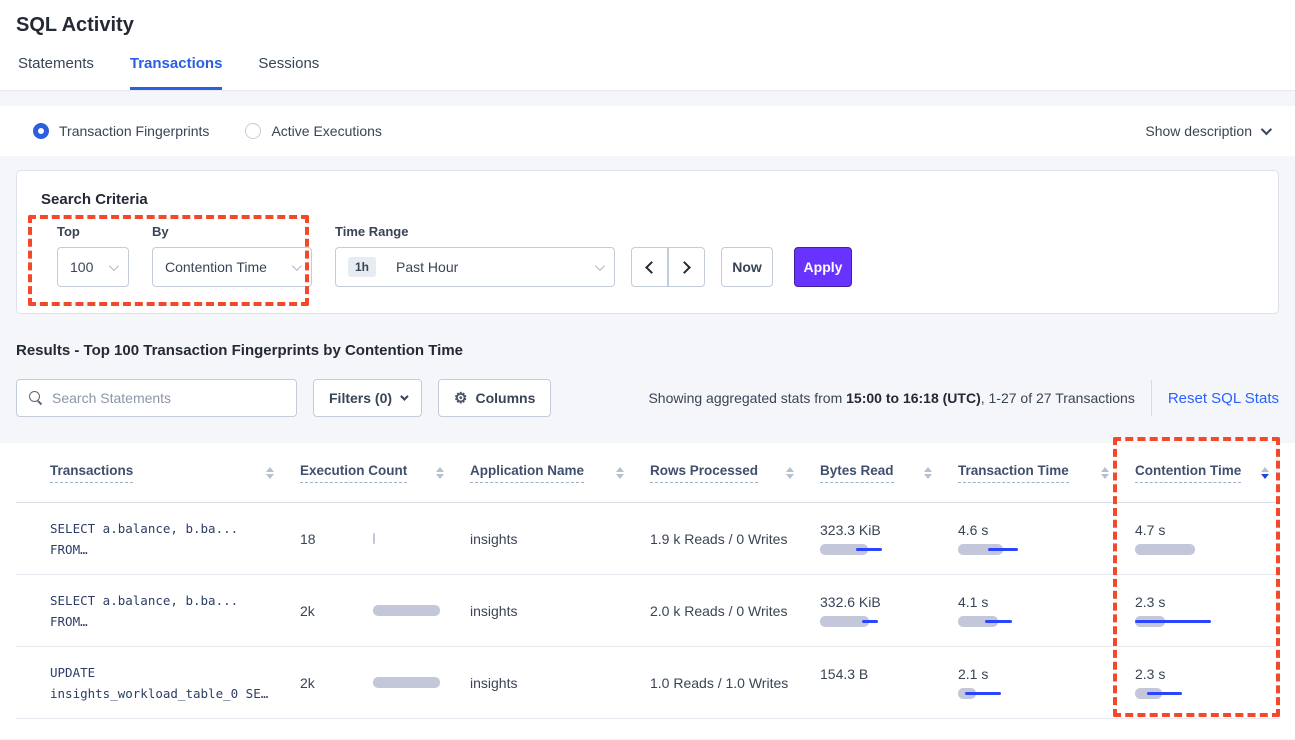  What do you see at coordinates (1046, 610) in the screenshot?
I see `transaction-time-cell: 4.1 s` at bounding box center [1046, 610].